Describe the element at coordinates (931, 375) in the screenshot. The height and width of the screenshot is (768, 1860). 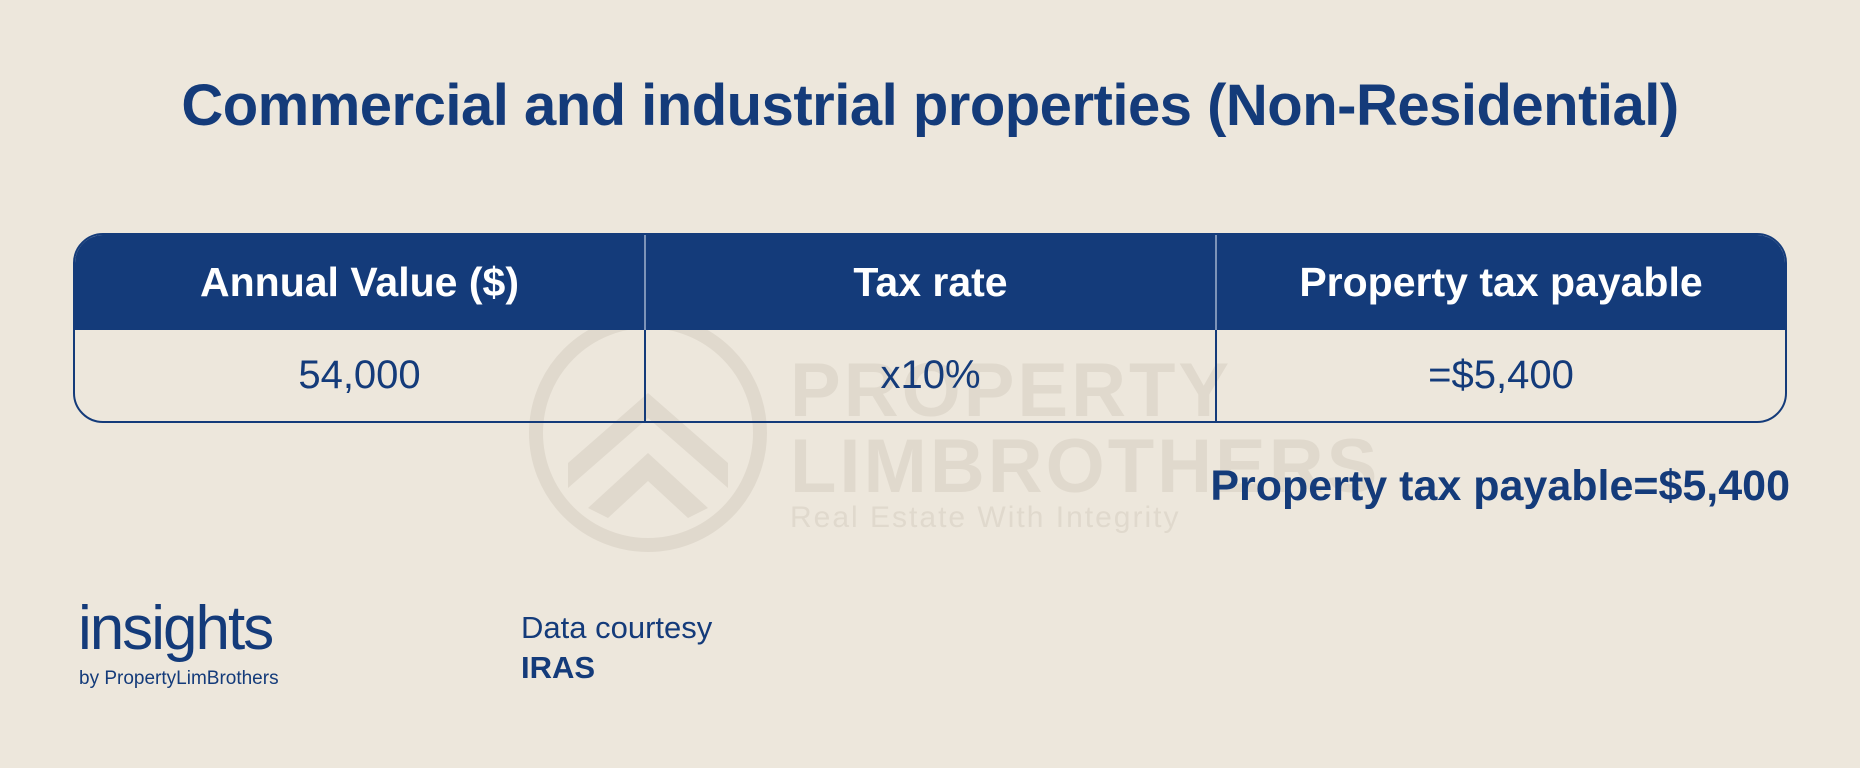
I see `cell-tax-rate: x10%` at that location.